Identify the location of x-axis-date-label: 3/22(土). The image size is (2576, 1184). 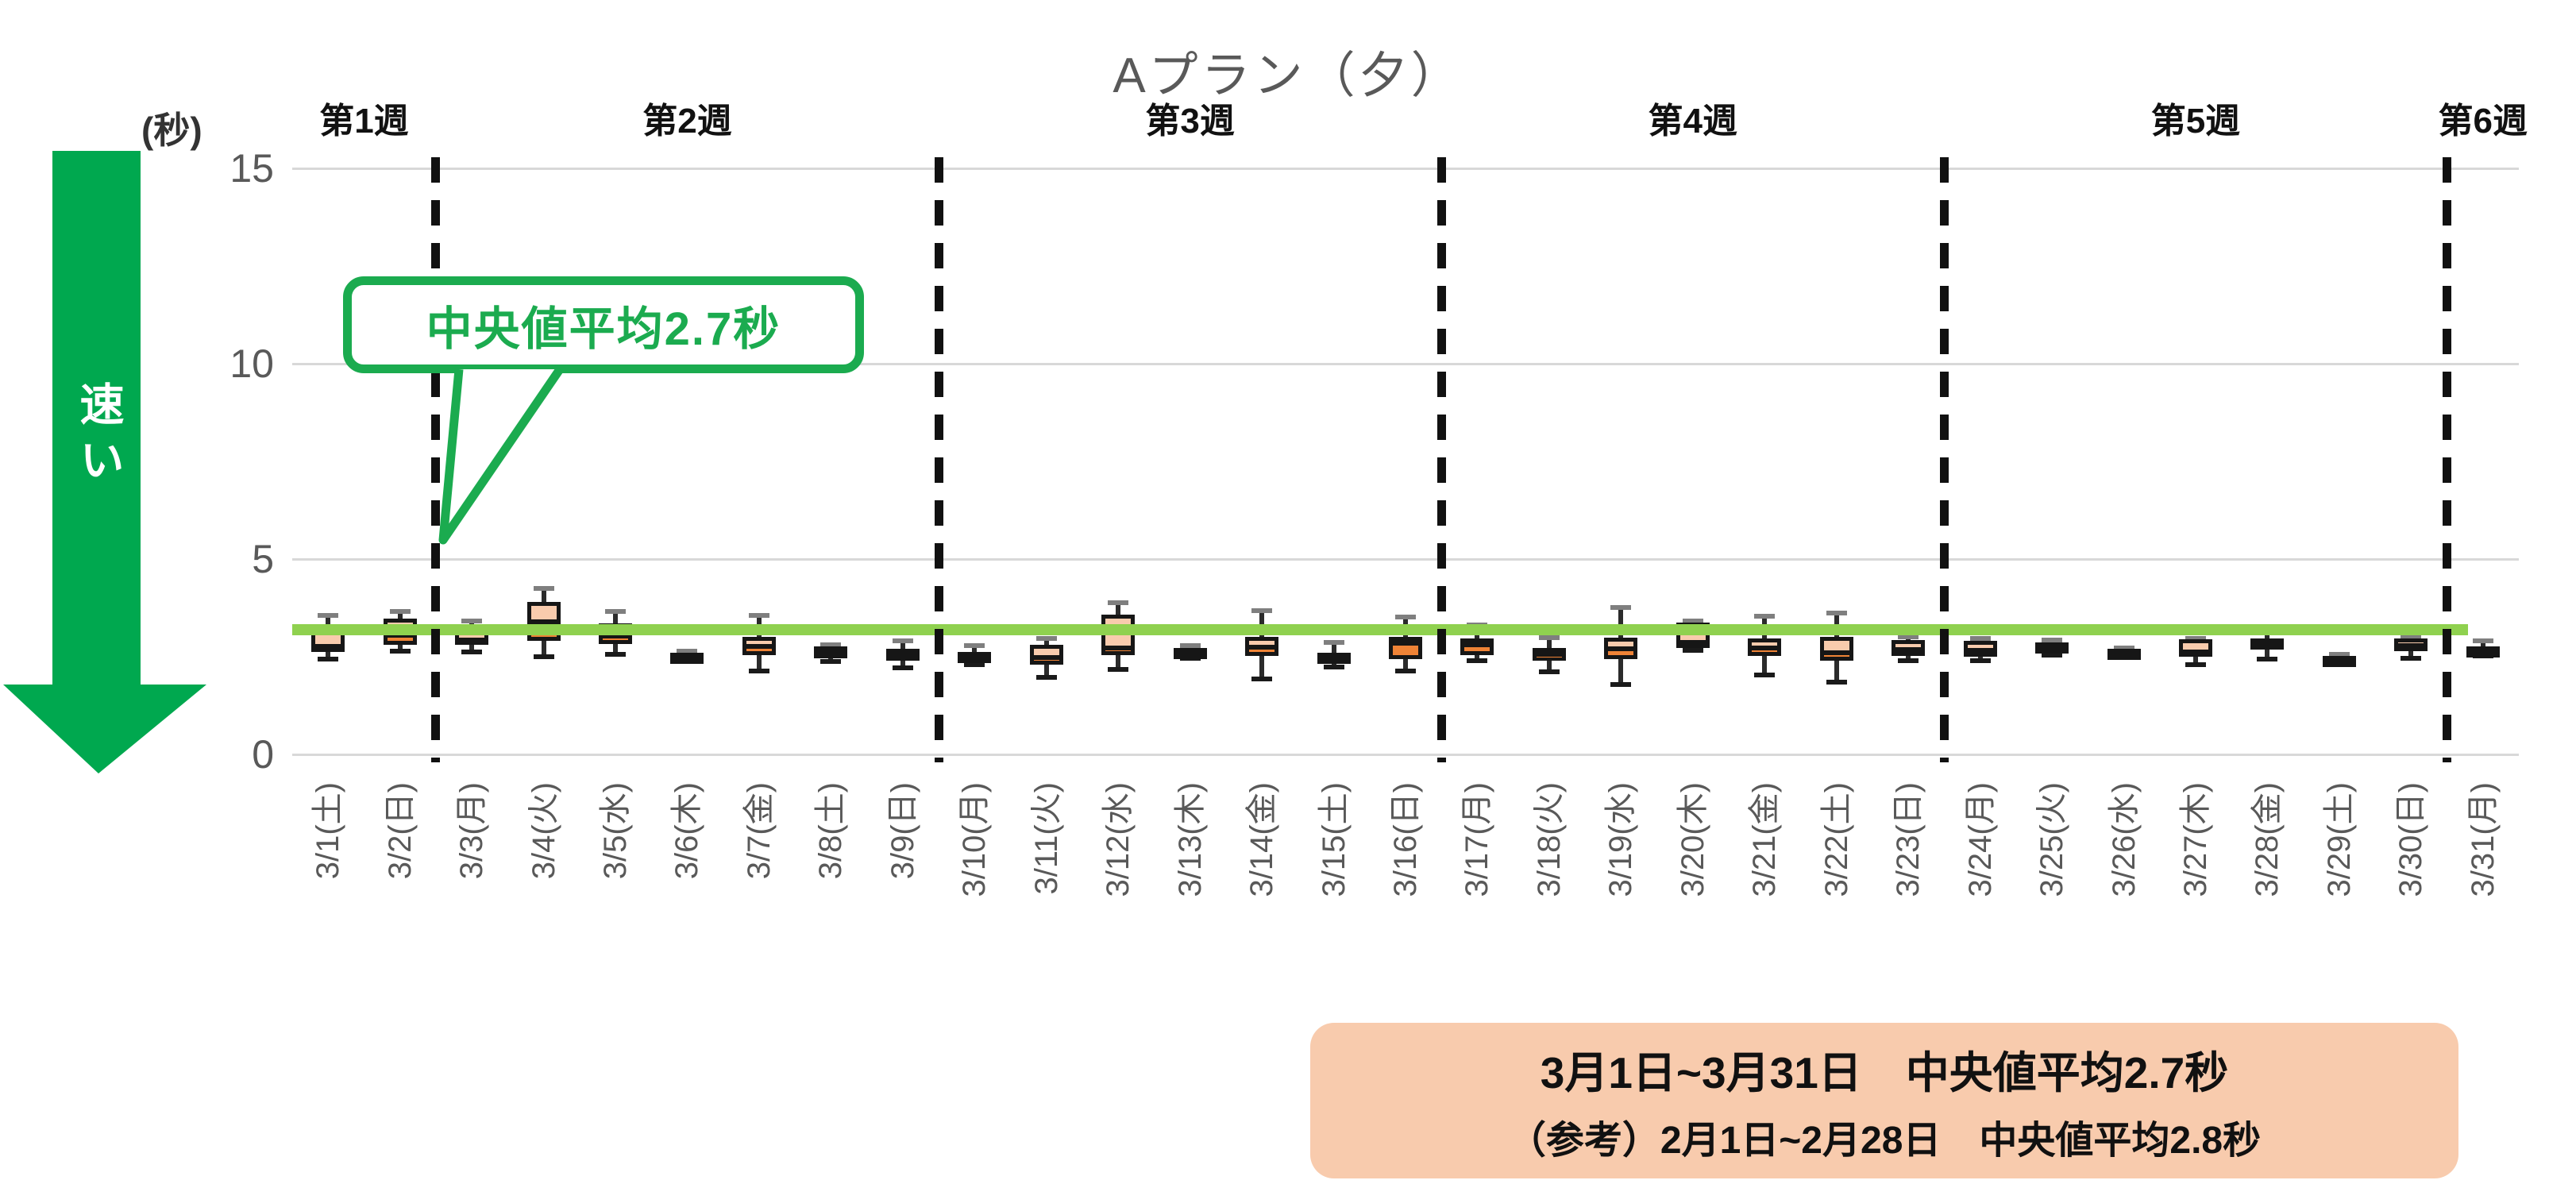
(1836, 839).